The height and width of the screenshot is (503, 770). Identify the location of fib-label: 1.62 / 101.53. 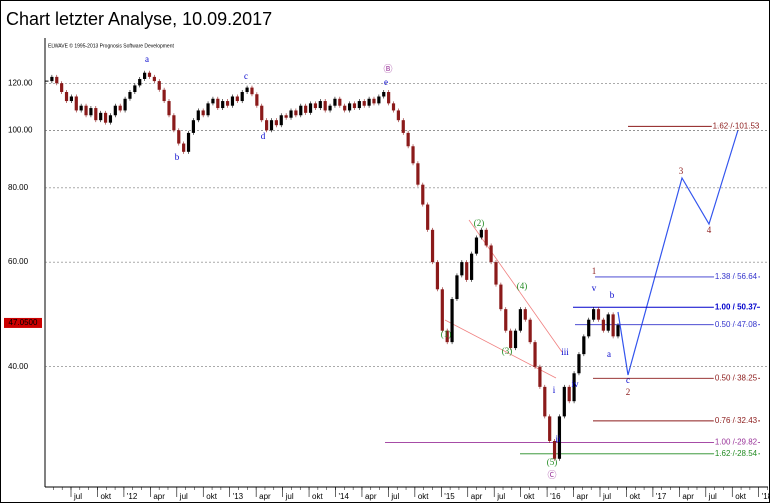
(736, 125).